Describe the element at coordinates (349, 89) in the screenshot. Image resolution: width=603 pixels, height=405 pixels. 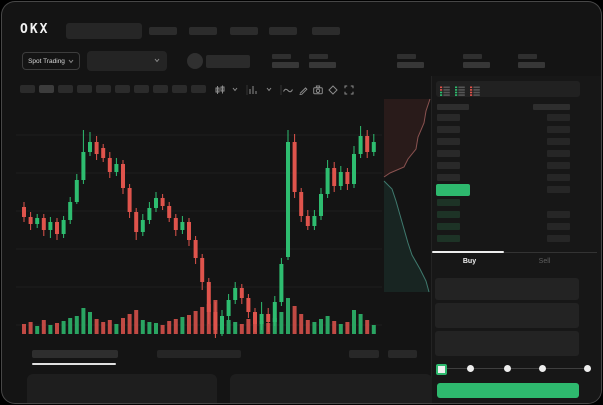
I see `expand-icon` at that location.